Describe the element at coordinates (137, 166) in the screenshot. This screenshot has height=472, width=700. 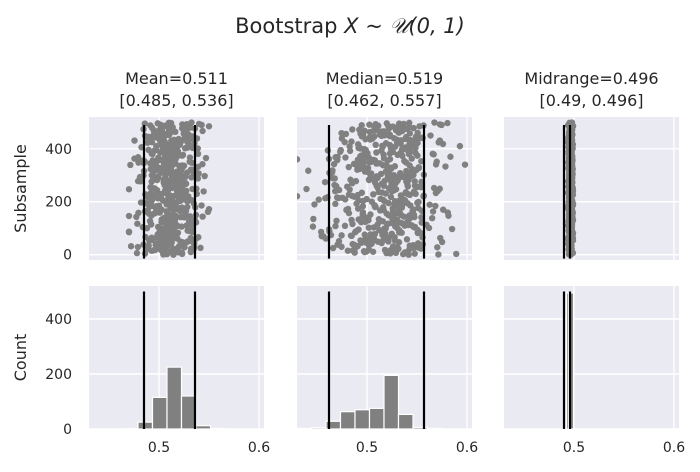
I see `mean-subsample-panel: 0 200 400 Subsample Mean=0.511 [0.485, 0.536]` at that location.